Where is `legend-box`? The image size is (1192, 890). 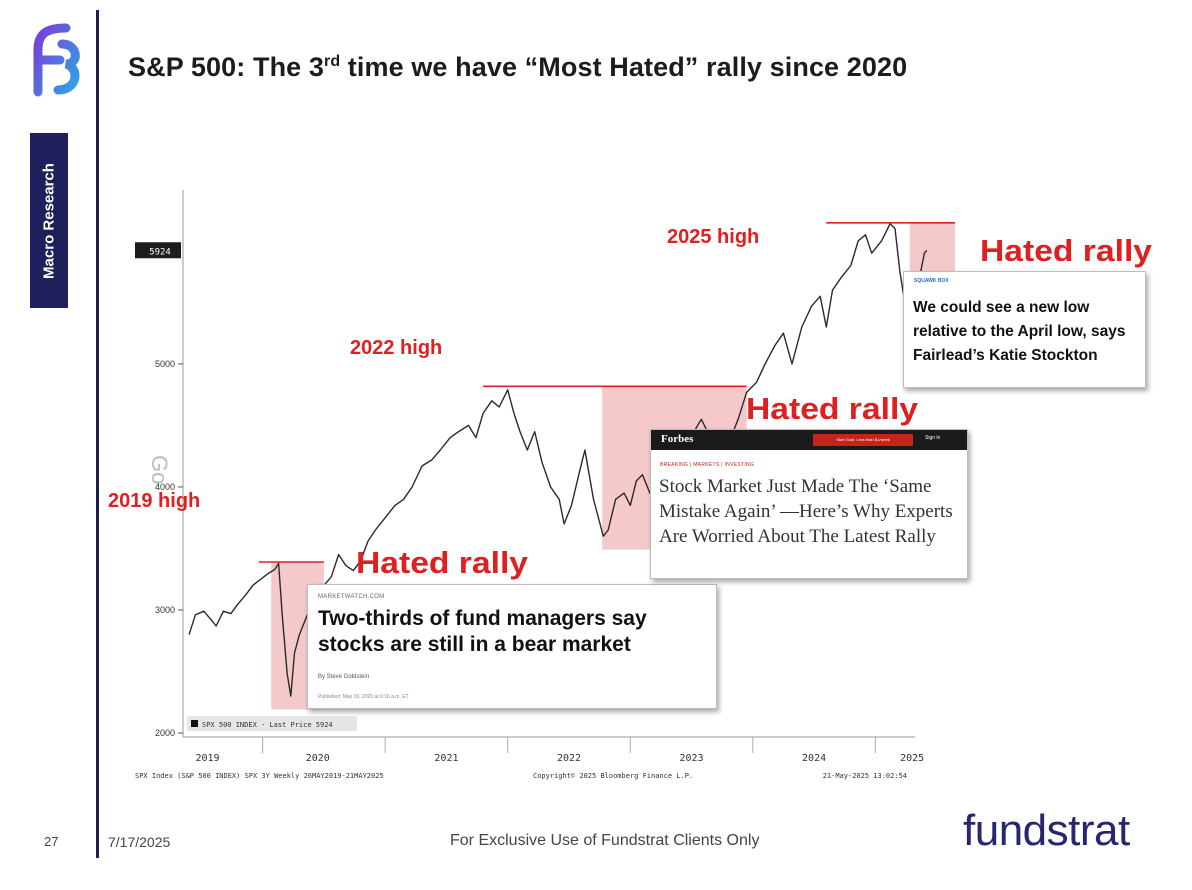 legend-box is located at coordinates (272, 723).